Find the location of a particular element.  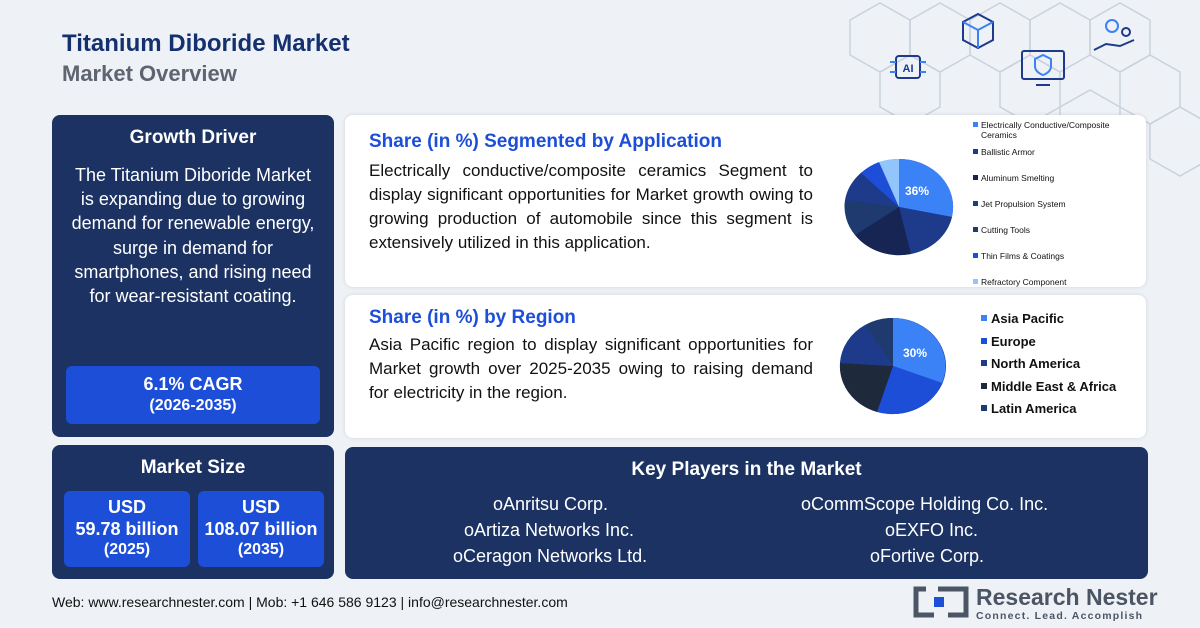

svg-text: AI is located at coordinates (908, 69).